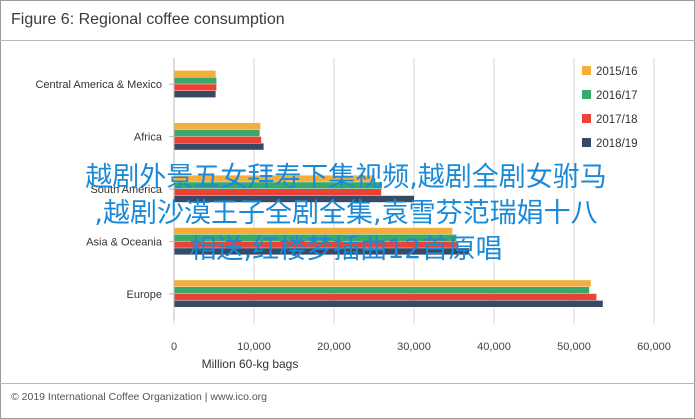 The image size is (695, 419). What do you see at coordinates (654, 347) in the screenshot?
I see `x-tick-label: 60,000` at bounding box center [654, 347].